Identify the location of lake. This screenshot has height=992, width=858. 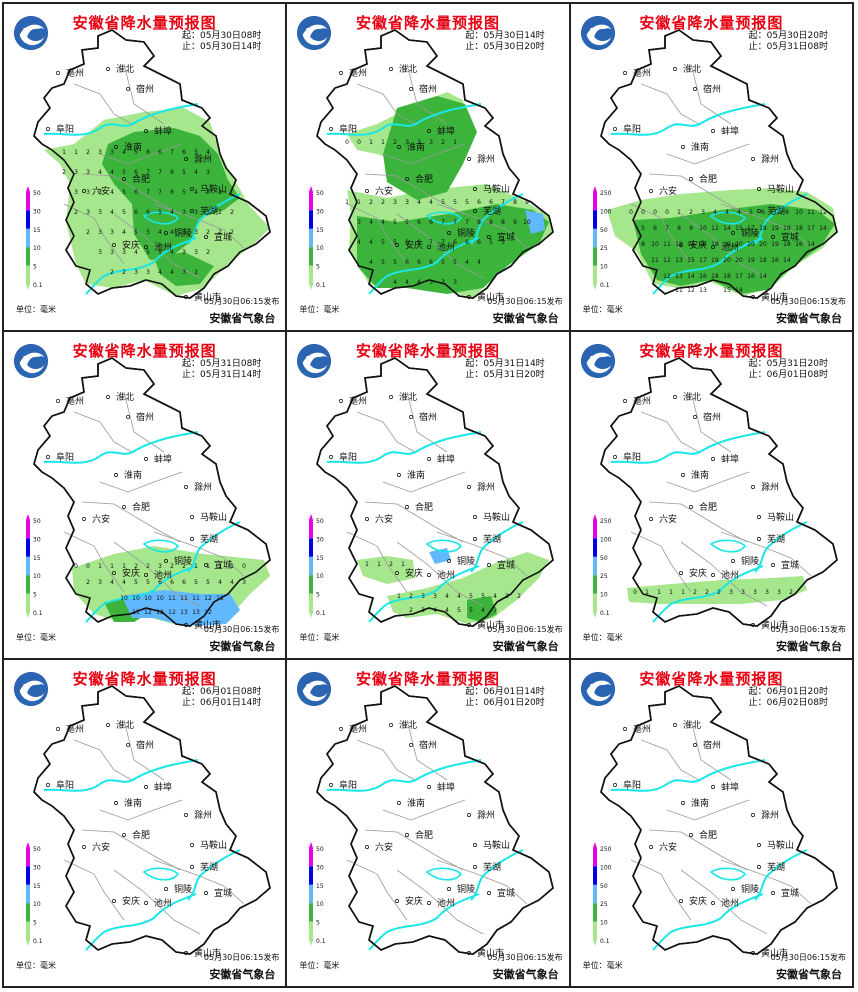
(444, 218).